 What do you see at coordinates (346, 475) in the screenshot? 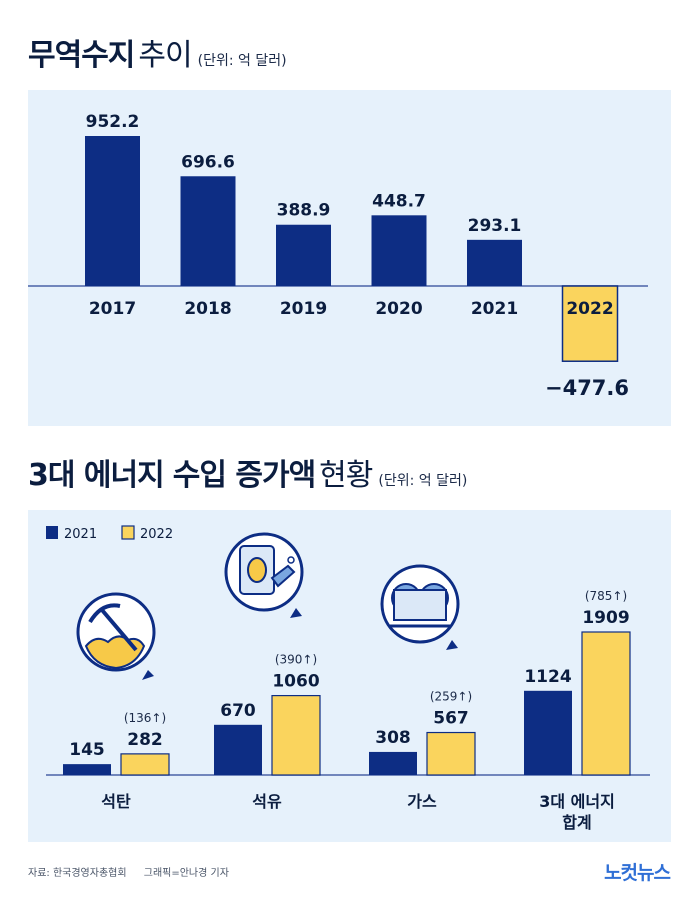
I see `chart2-title-light: 현황` at bounding box center [346, 475].